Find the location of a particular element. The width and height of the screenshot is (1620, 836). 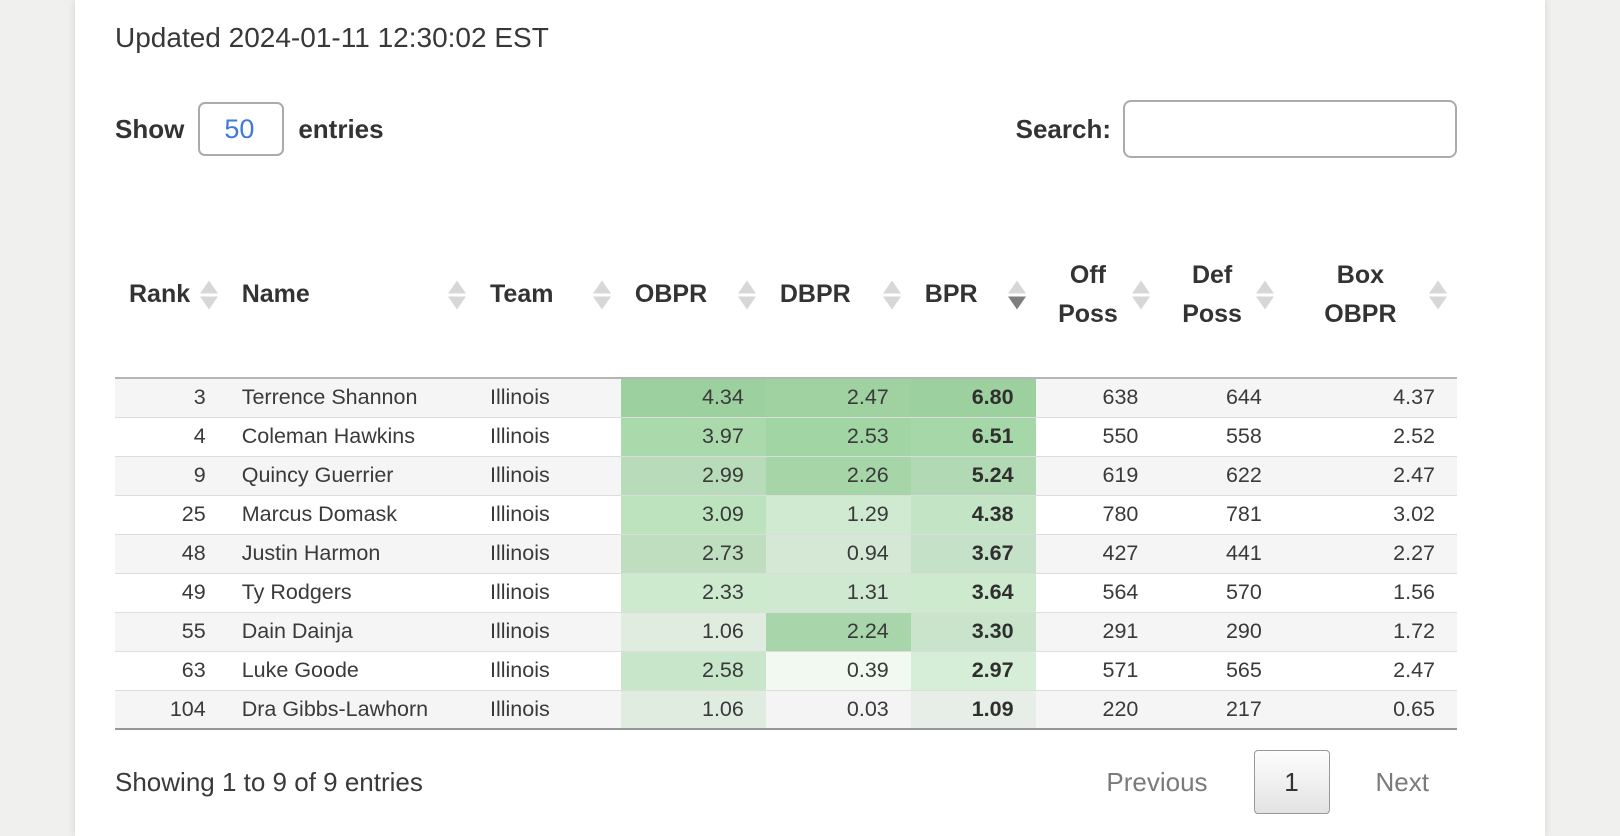

cell-off-poss: 780 is located at coordinates (1098, 515).